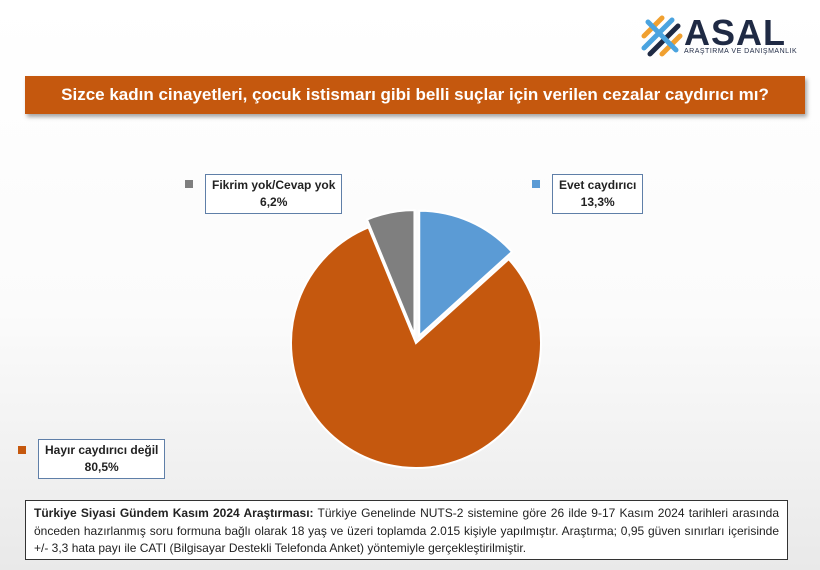 This screenshot has width=820, height=570. I want to click on callout-fikrim: Fikrim yok/Cevap yok 6,2%, so click(274, 194).